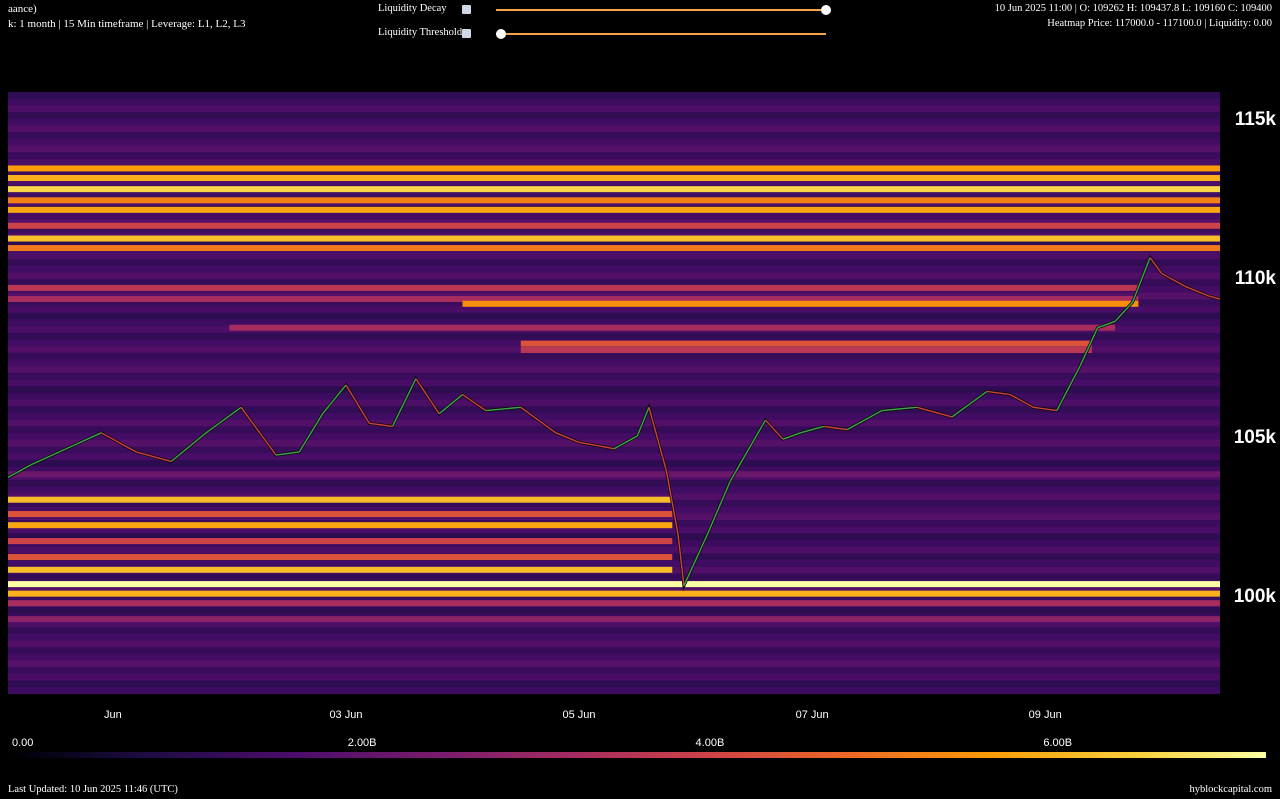 The height and width of the screenshot is (799, 1280). Describe the element at coordinates (1230, 789) in the screenshot. I see `brand-watermark: hyblockcapital.com` at that location.